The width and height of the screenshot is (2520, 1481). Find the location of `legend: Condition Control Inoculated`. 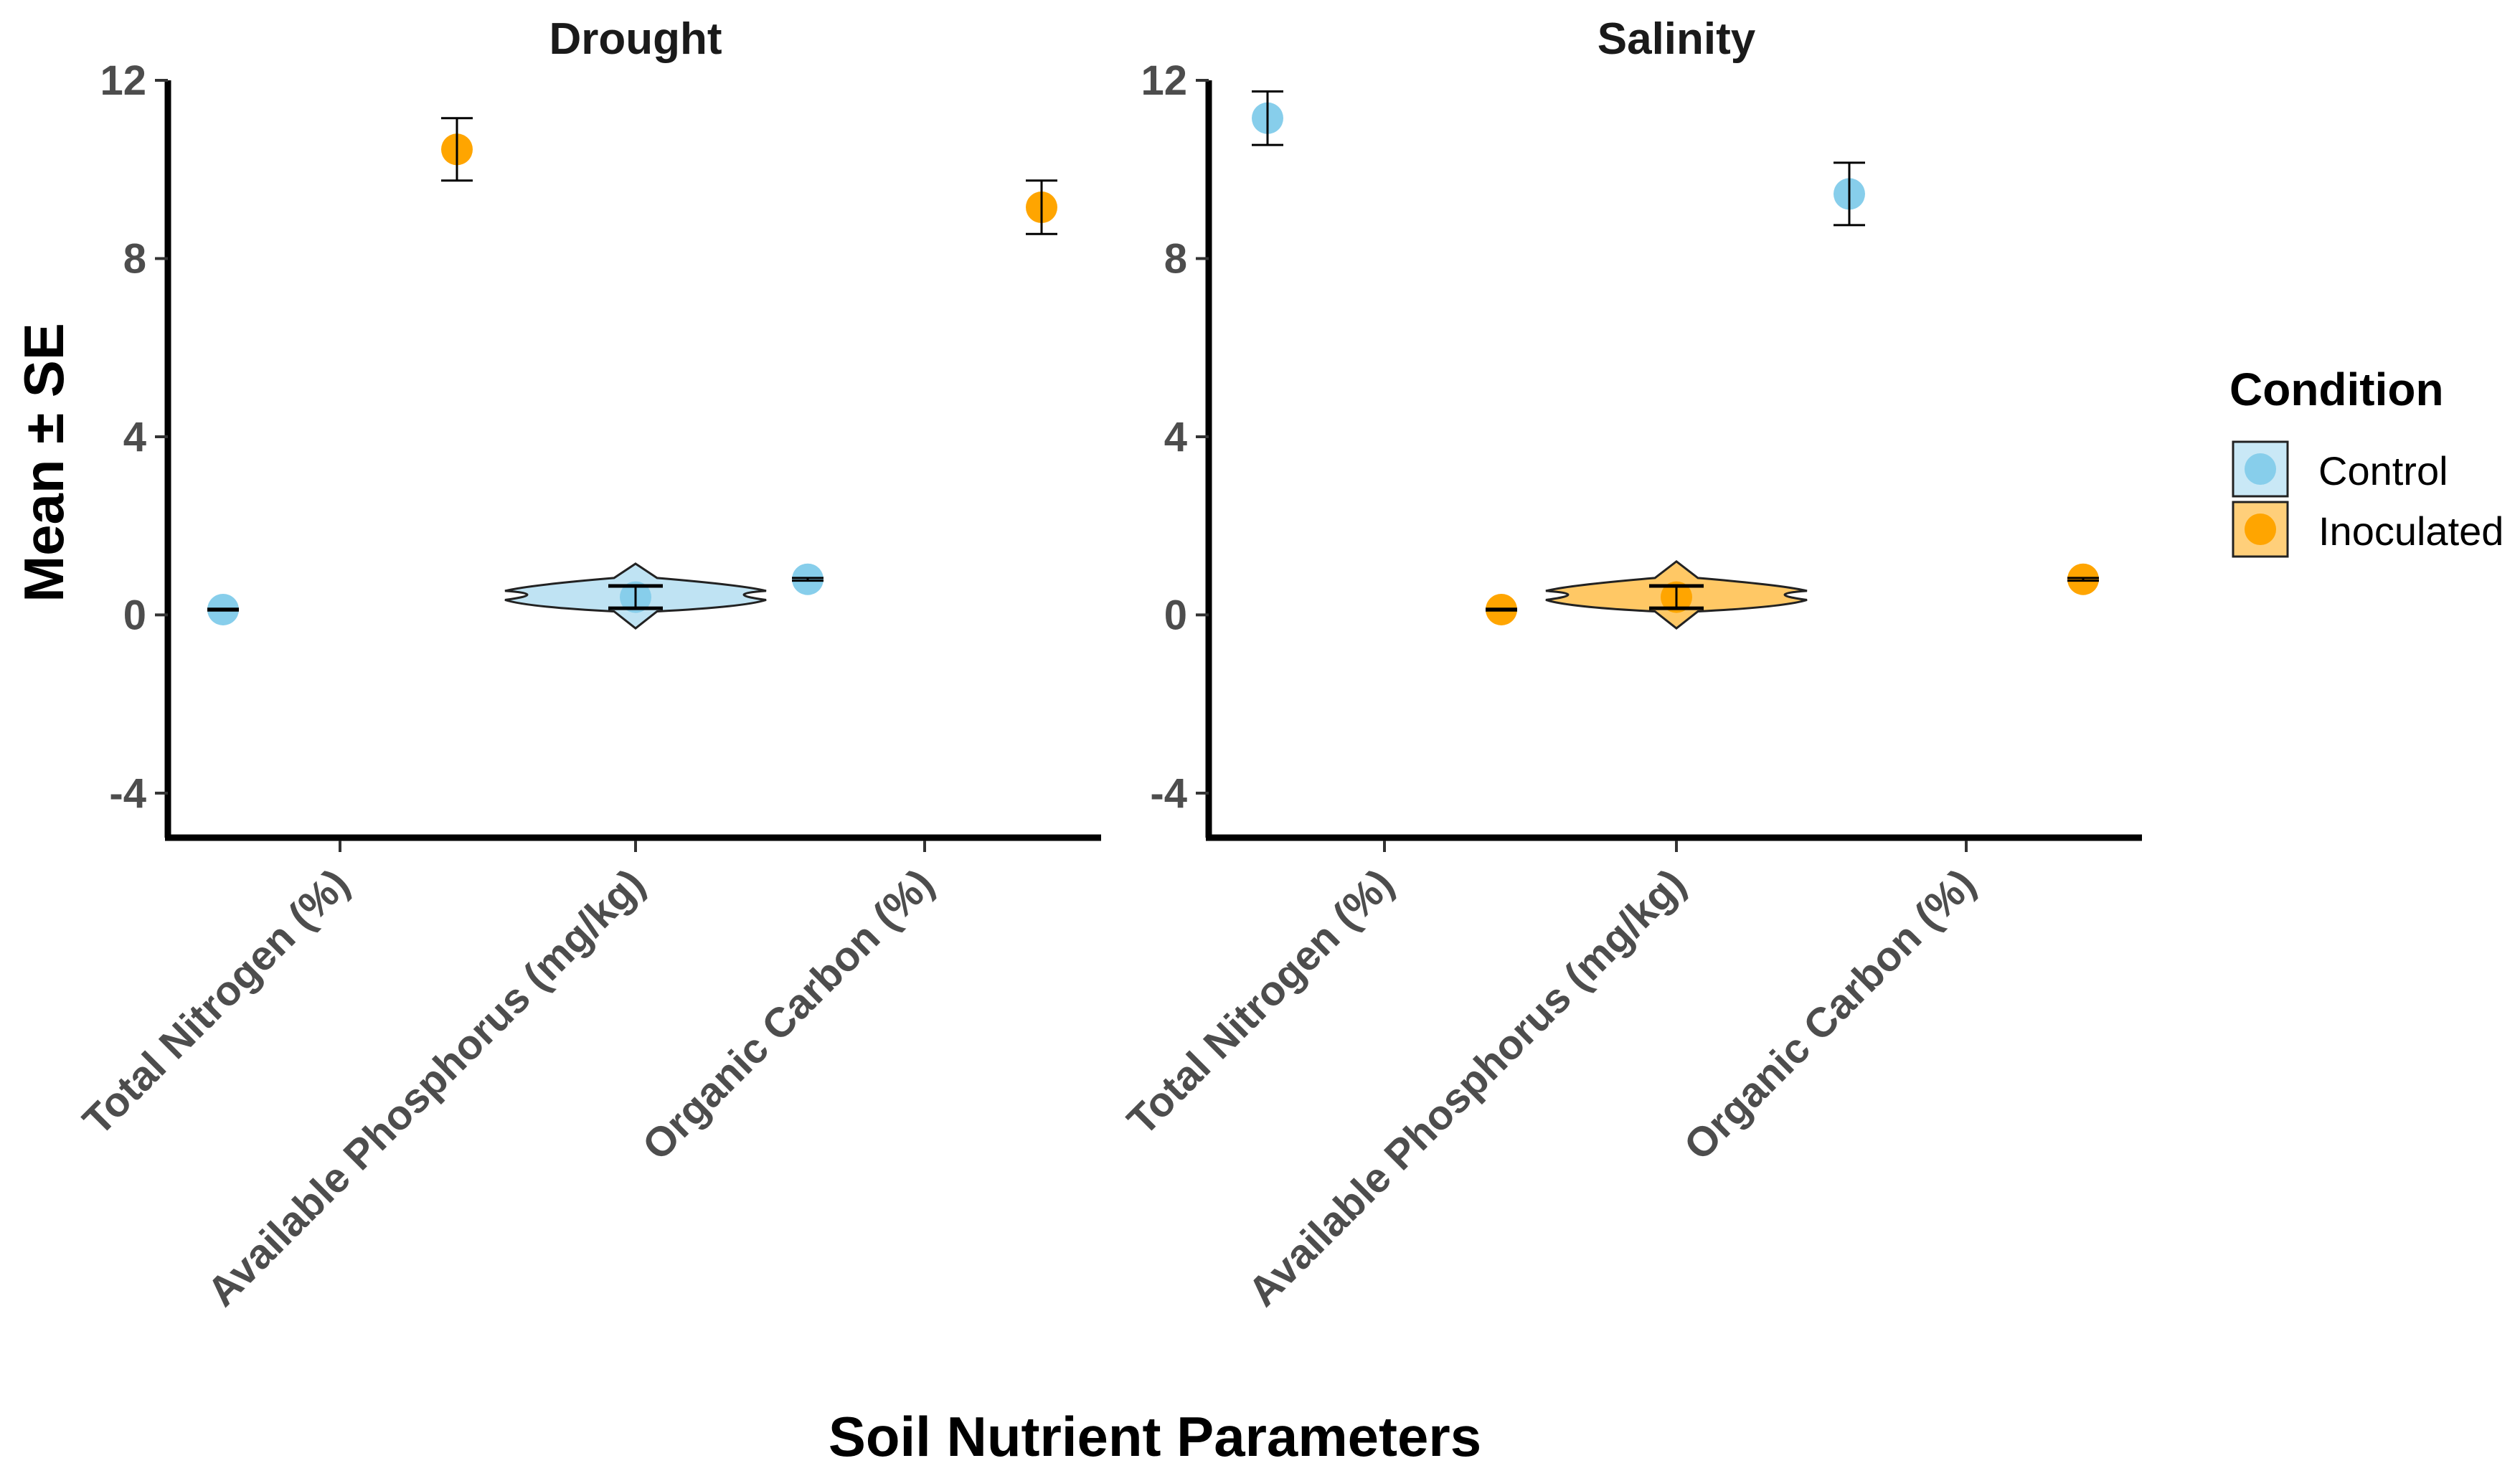

legend: Condition Control Inoculated is located at coordinates (2366, 461).